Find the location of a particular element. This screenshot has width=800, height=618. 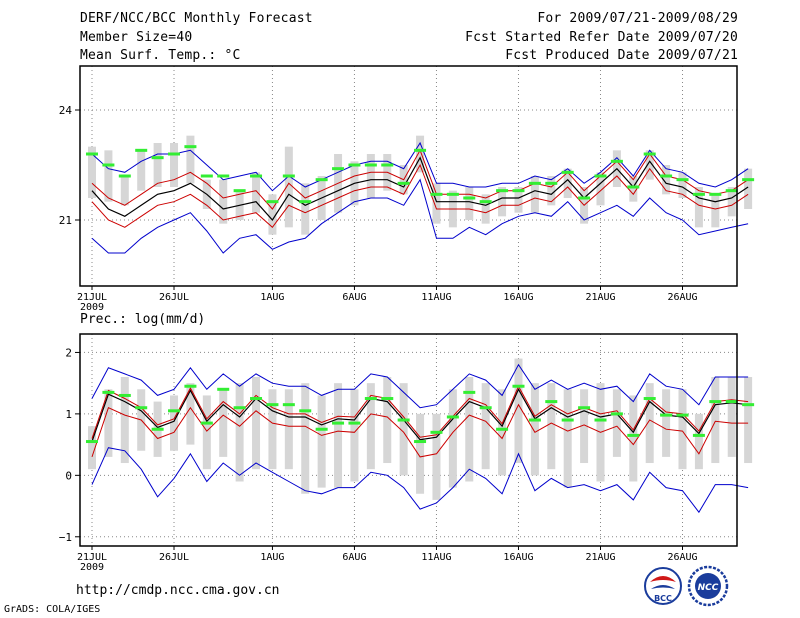

temp-line-upper-outer is located at coordinates (420, 166).